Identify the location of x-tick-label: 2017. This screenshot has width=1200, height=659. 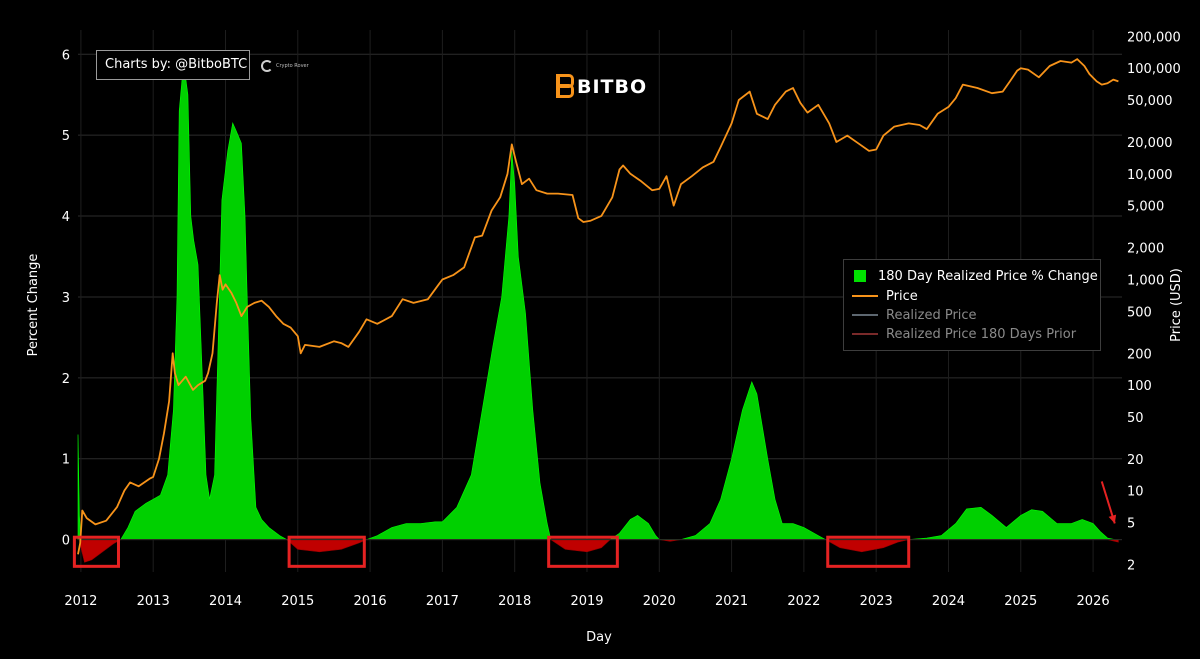
(442, 601).